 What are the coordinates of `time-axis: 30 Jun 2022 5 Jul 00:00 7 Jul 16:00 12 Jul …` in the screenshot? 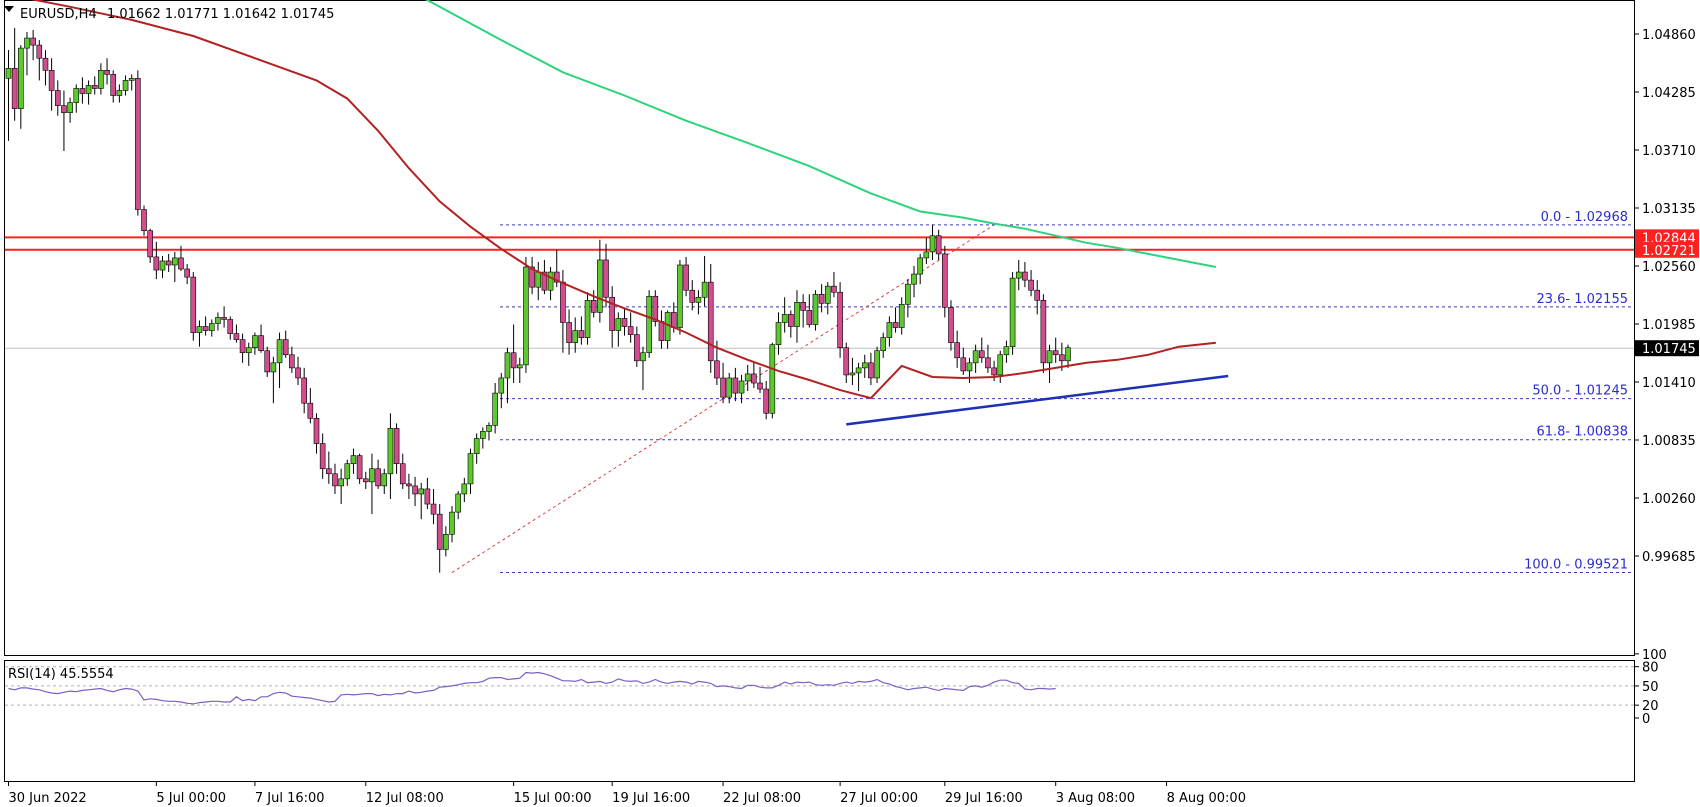 It's located at (627, 793).